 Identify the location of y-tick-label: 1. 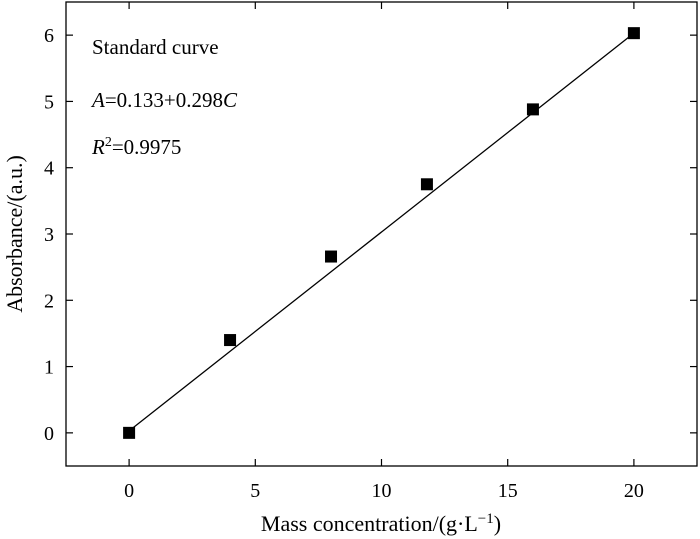
(49, 368).